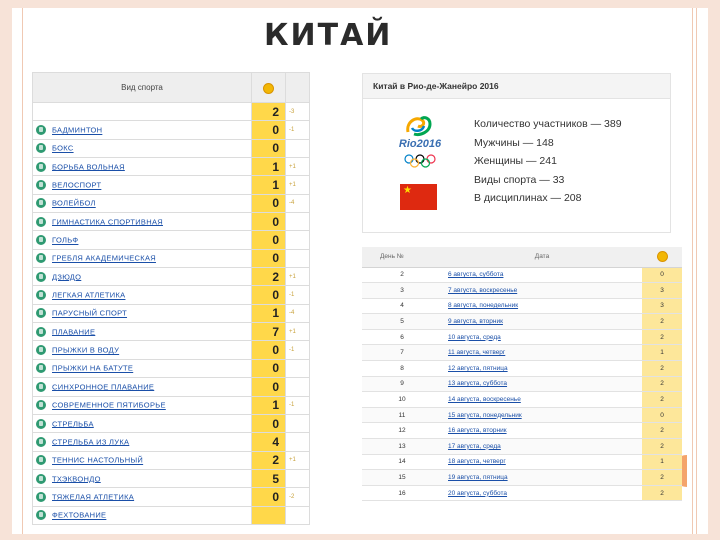 Image resolution: width=720 pixels, height=540 pixels. Describe the element at coordinates (475, 322) in the screenshot. I see `day-date-link: 9 августа, вторник` at that location.